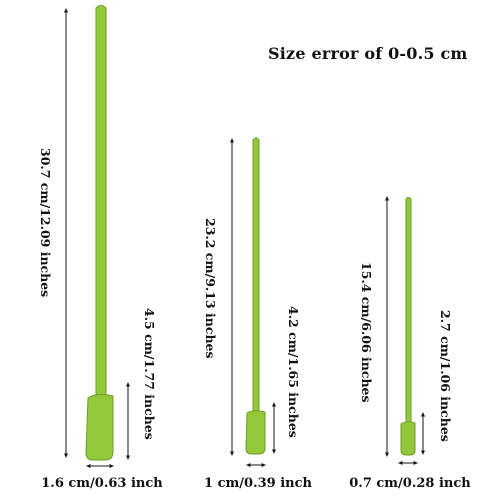 The width and height of the screenshot is (500, 500). I want to click on small-head-width-label: 0.7 cm/0.28 inch, so click(410, 483).